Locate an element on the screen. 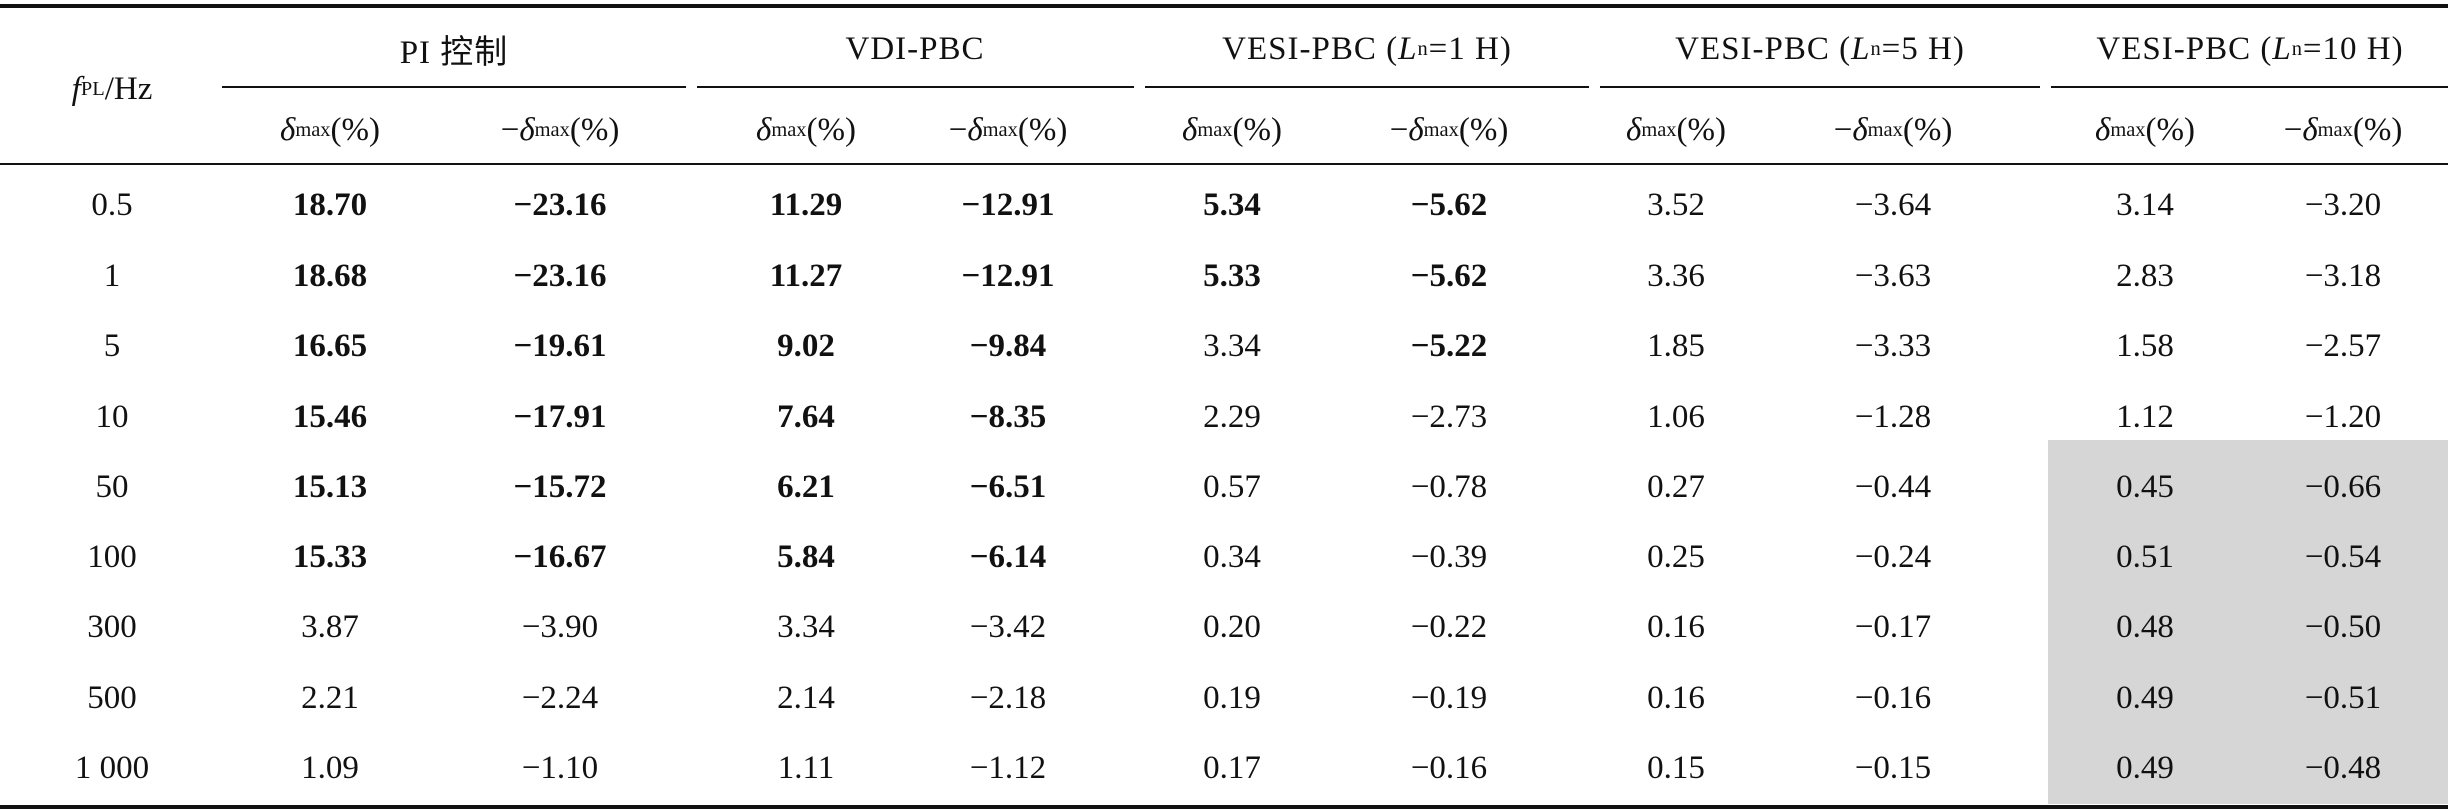 The width and height of the screenshot is (2448, 812). table-cell: 0.45 is located at coordinates (2145, 486).